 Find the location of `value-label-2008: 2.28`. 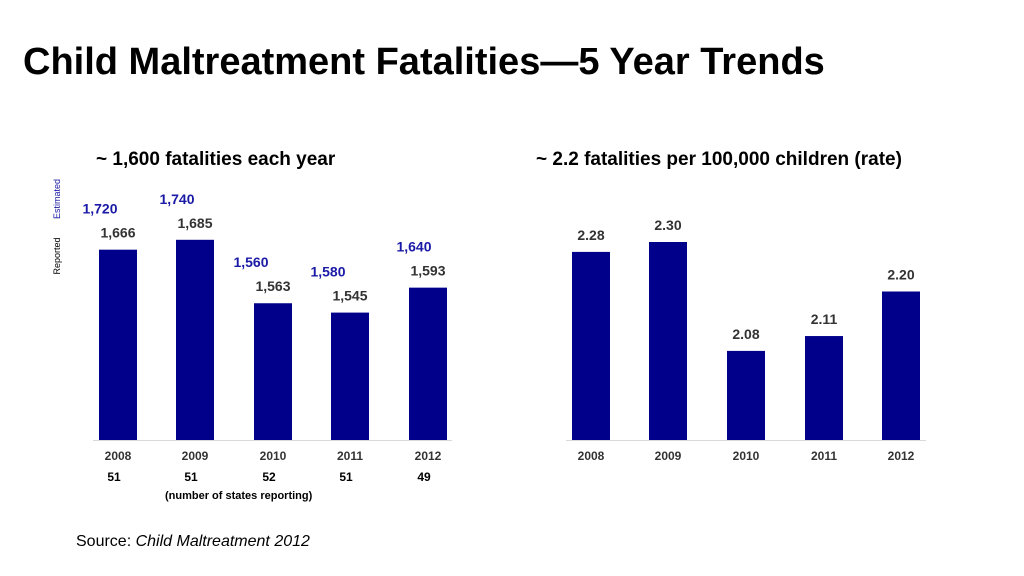

value-label-2008: 2.28 is located at coordinates (590, 235).